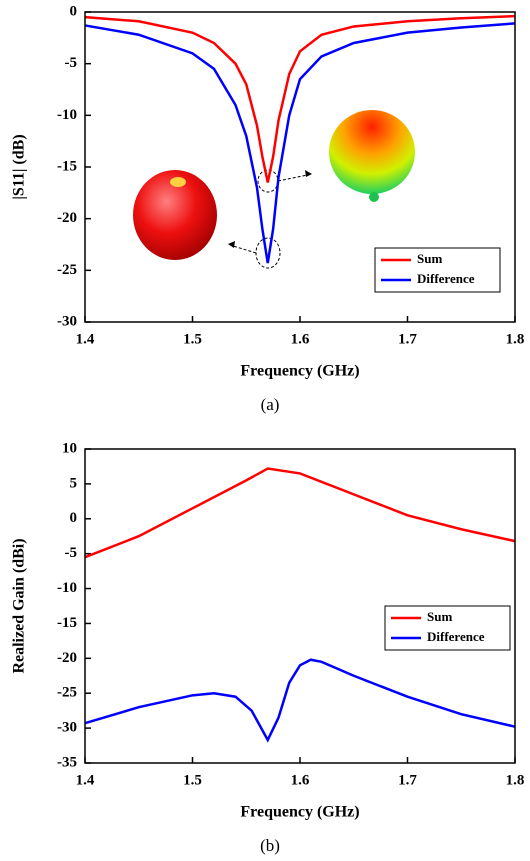  Describe the element at coordinates (19, 605) in the screenshot. I see `y-axis-title: Realized Gain (dBi)` at that location.